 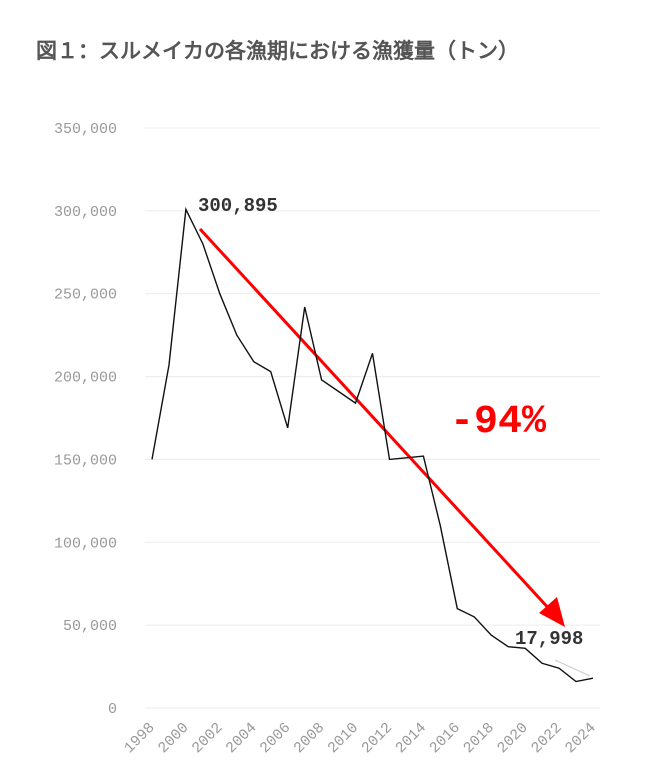 What do you see at coordinates (549, 639) in the screenshot?
I see `last-label: 17,998` at bounding box center [549, 639].